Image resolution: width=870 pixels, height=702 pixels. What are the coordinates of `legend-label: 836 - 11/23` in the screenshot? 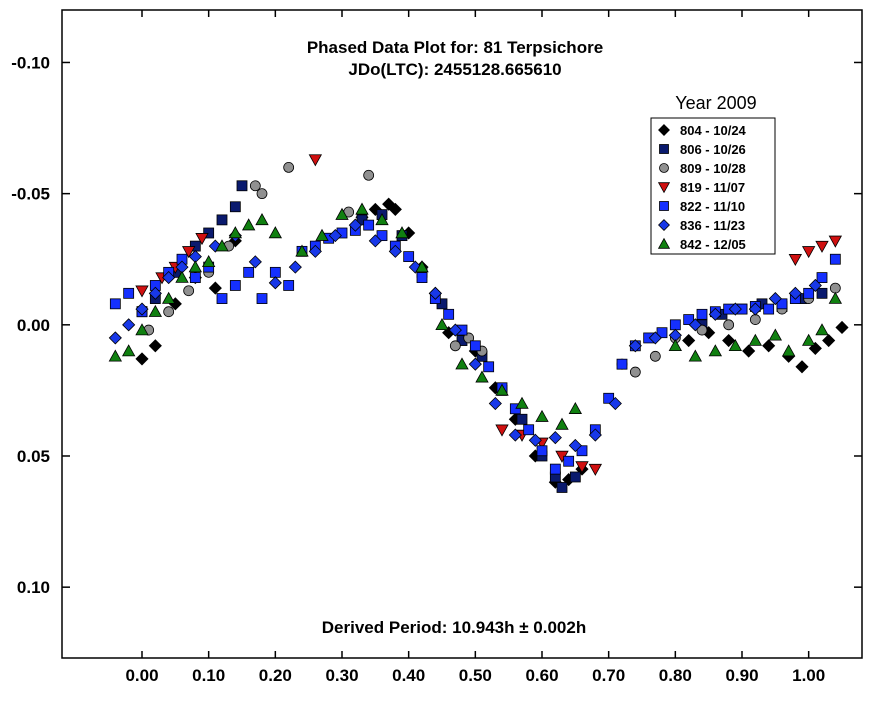 It's located at (712, 225).